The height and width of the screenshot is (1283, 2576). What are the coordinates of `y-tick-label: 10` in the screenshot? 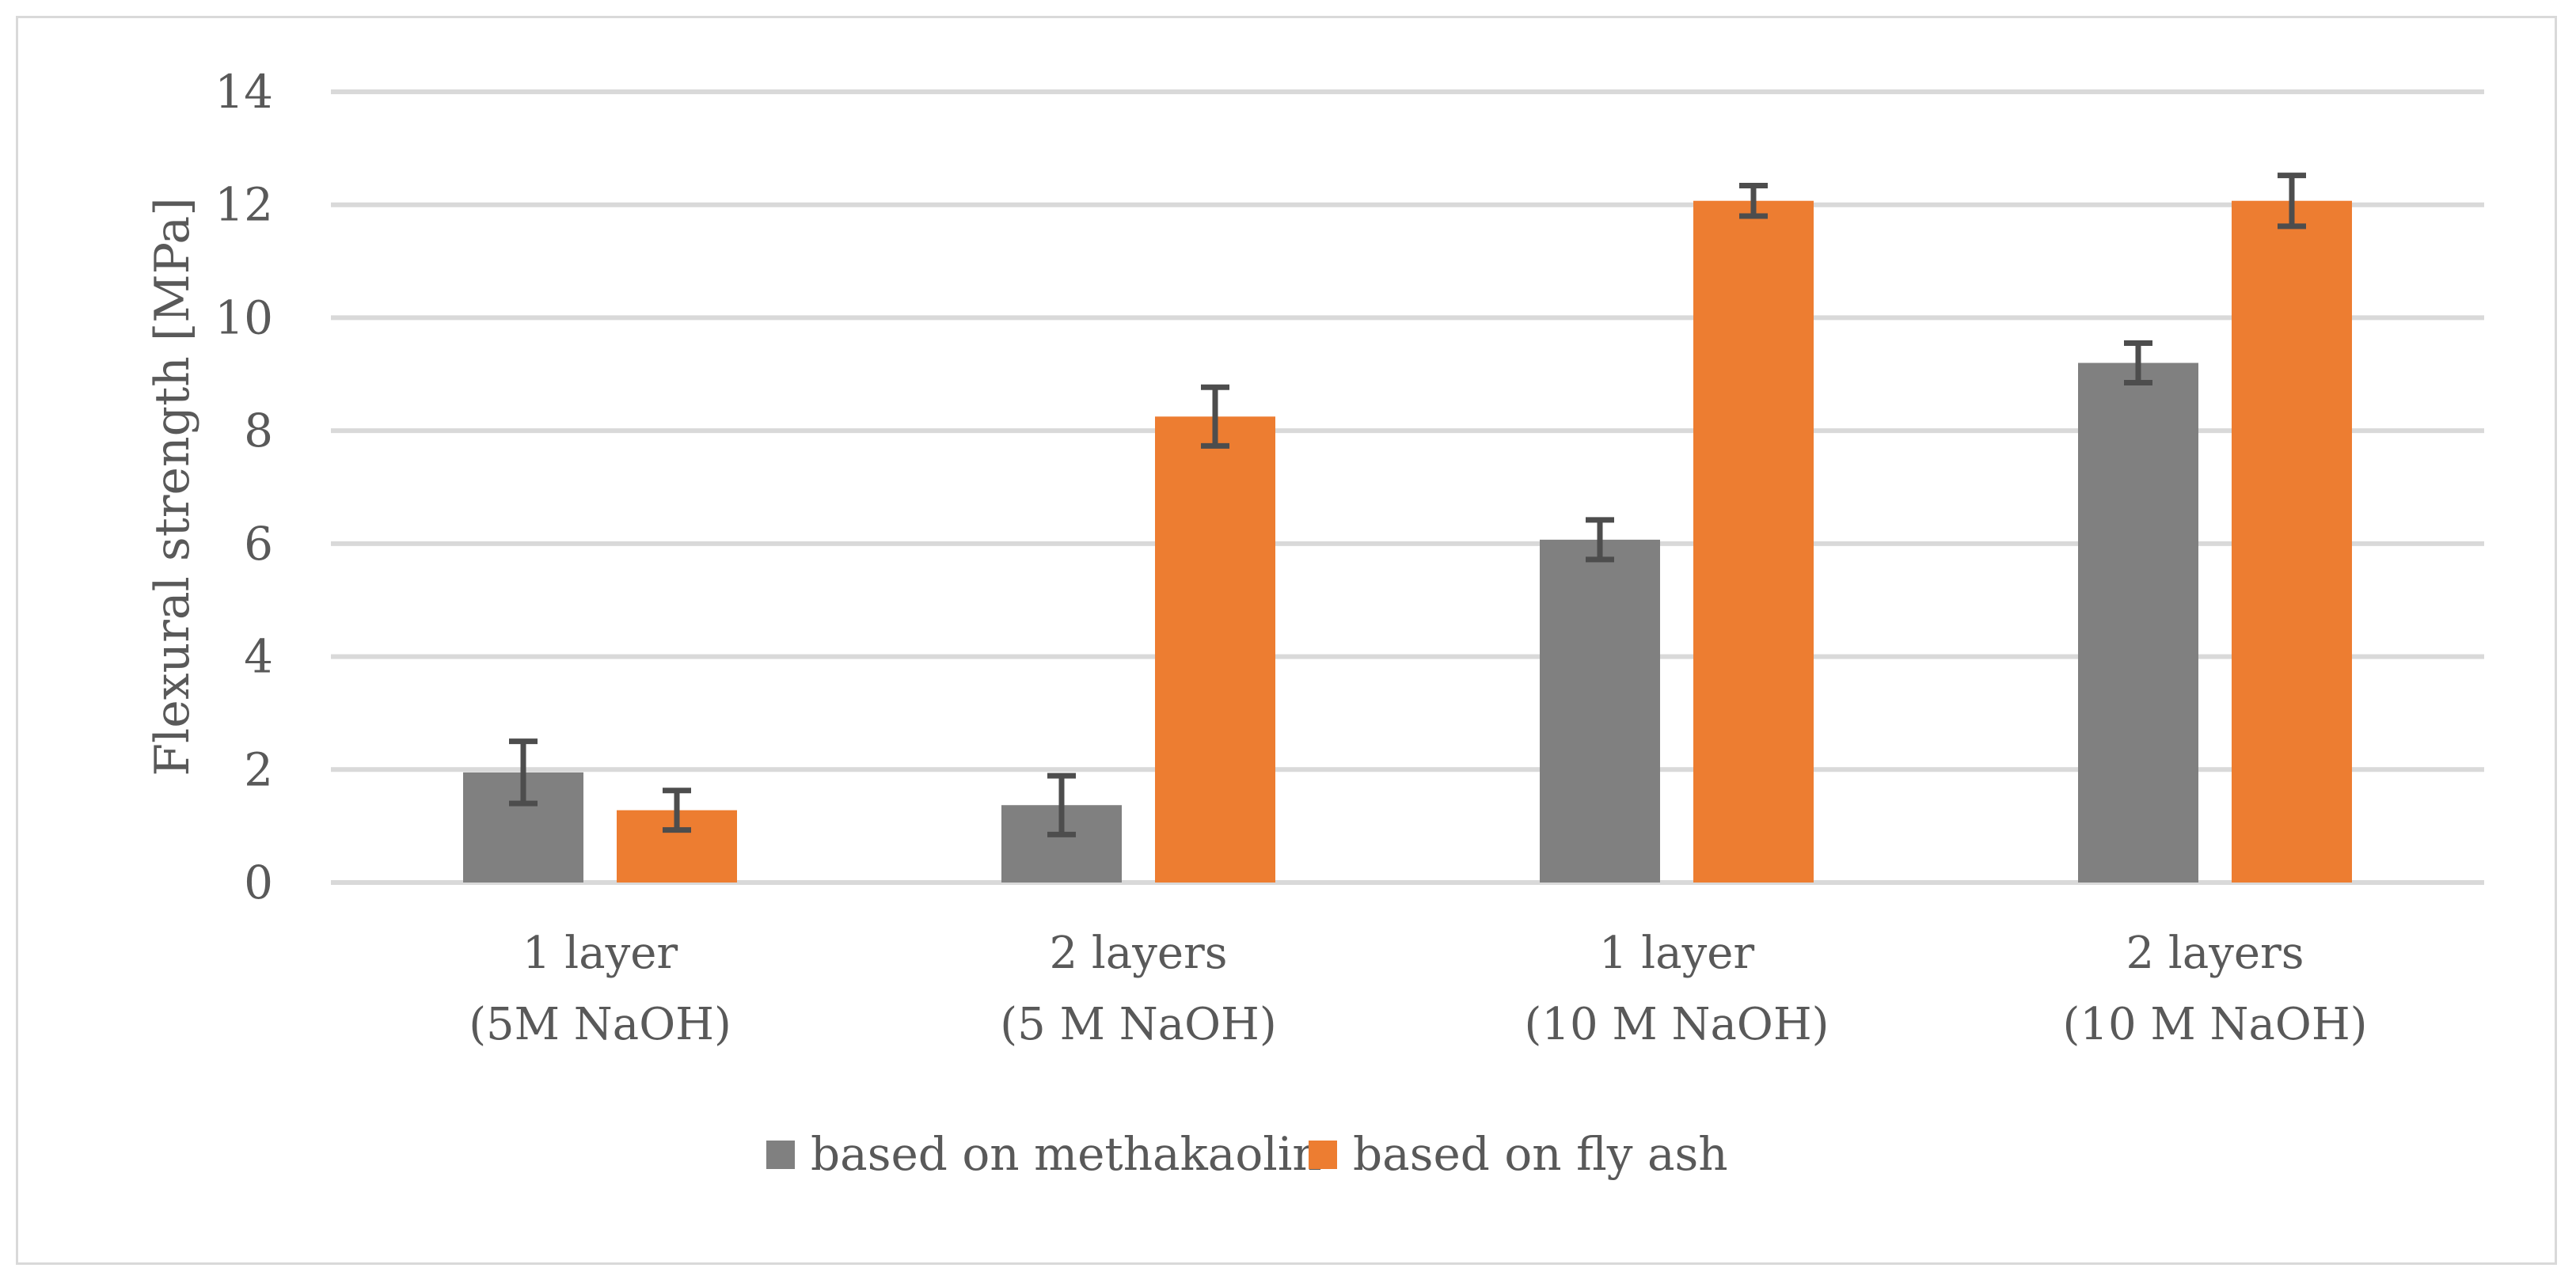 It's located at (244, 317).